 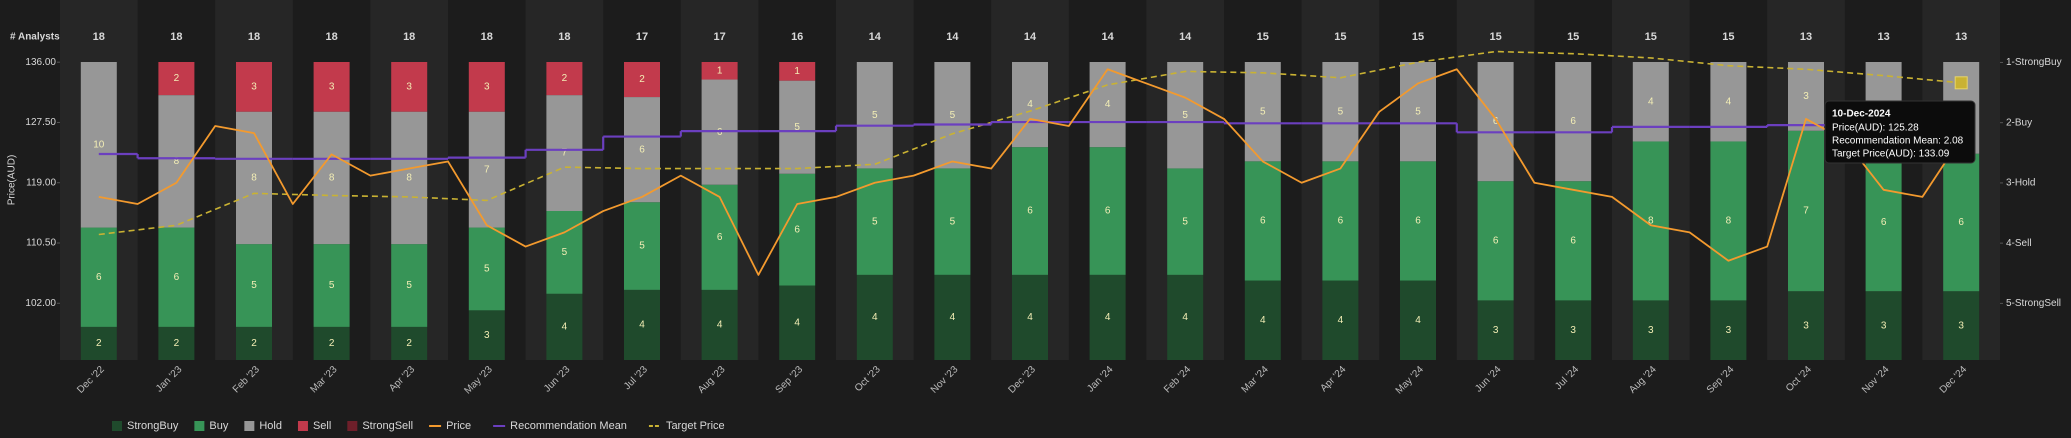 What do you see at coordinates (2019, 243) in the screenshot?
I see `y2-tick-label: 4-Sell` at bounding box center [2019, 243].